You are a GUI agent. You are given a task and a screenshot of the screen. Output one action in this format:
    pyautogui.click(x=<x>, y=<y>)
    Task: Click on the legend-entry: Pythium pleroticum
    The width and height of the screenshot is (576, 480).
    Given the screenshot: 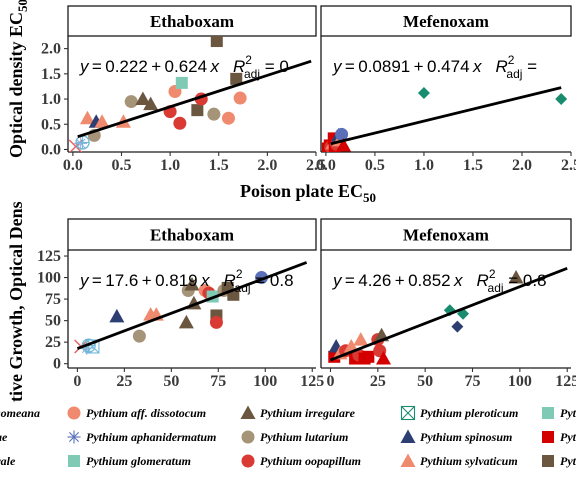 What is the action you would take?
    pyautogui.click(x=459, y=413)
    